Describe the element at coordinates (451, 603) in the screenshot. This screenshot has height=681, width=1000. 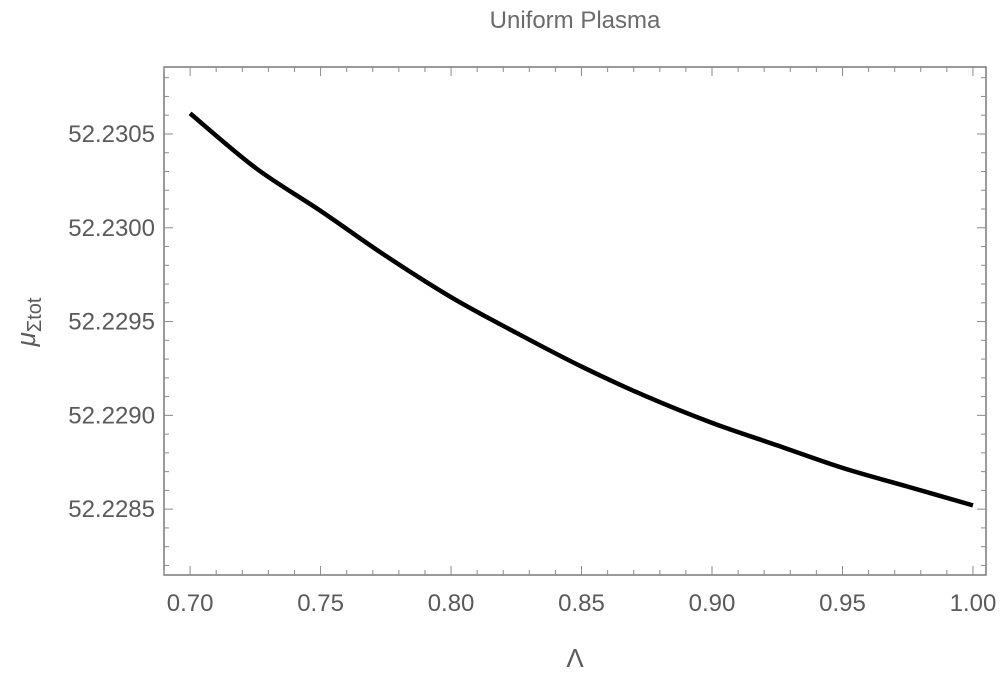
I see `x-tick-label: 0.80` at that location.